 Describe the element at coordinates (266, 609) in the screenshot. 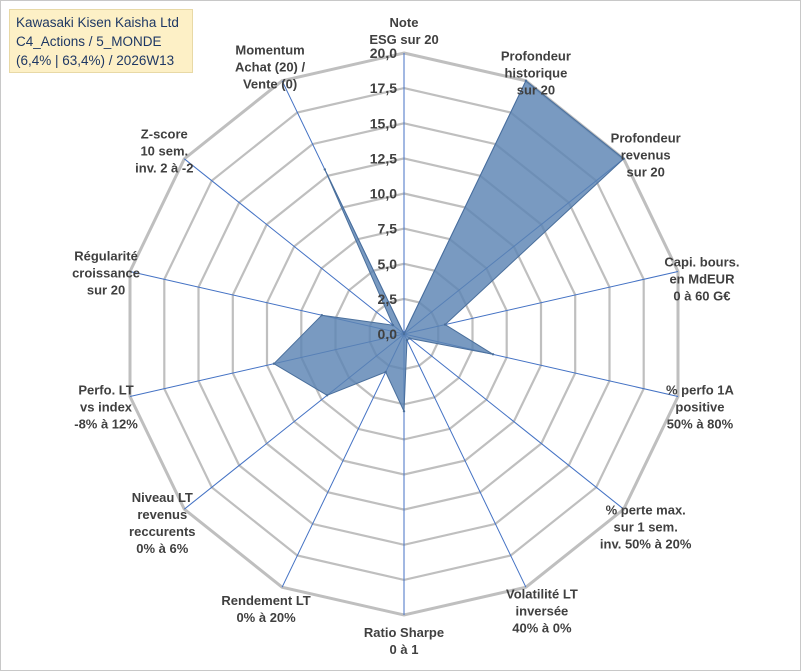

I see `axis-label: Rendement LT 0% à 20%` at that location.